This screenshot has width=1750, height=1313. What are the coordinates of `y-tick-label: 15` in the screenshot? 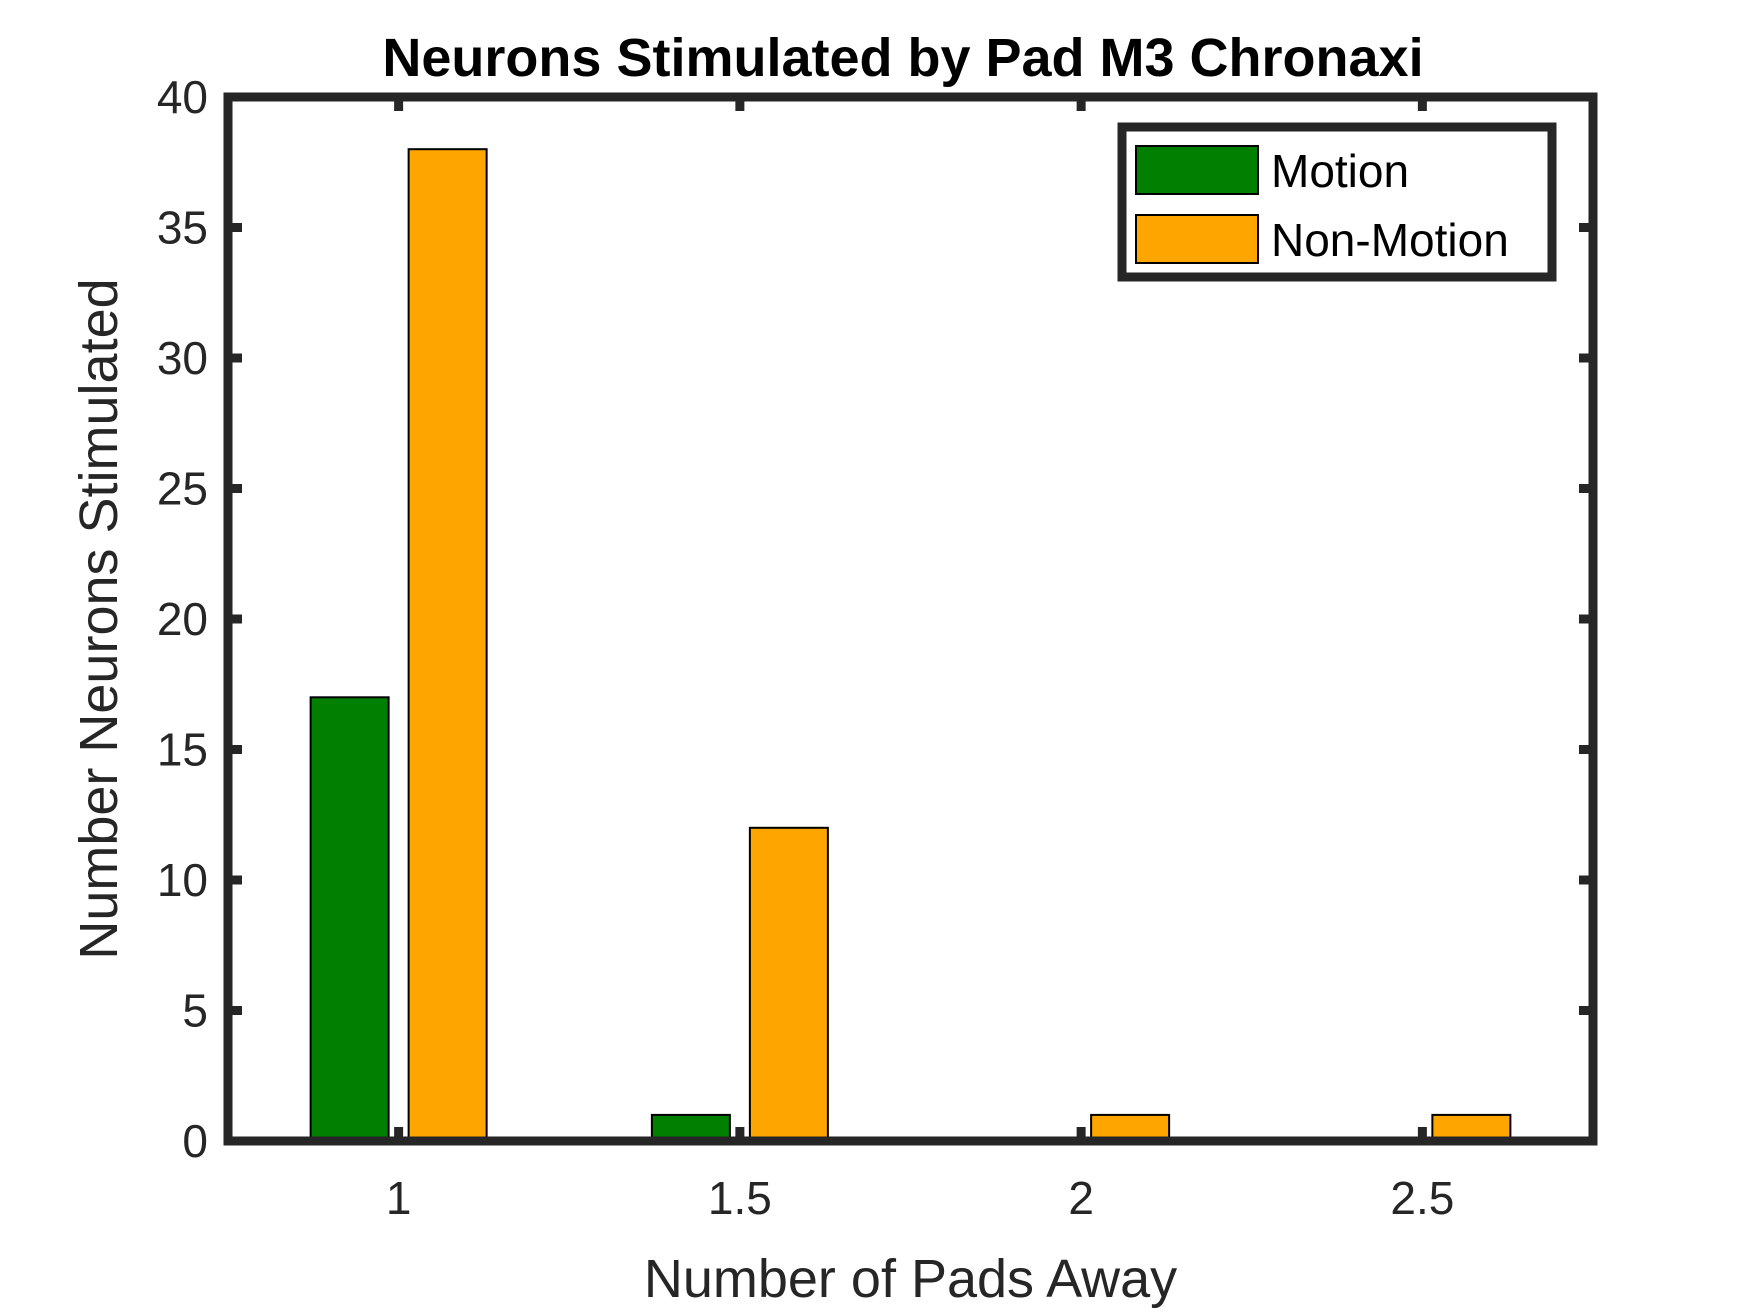 It's located at (182, 750).